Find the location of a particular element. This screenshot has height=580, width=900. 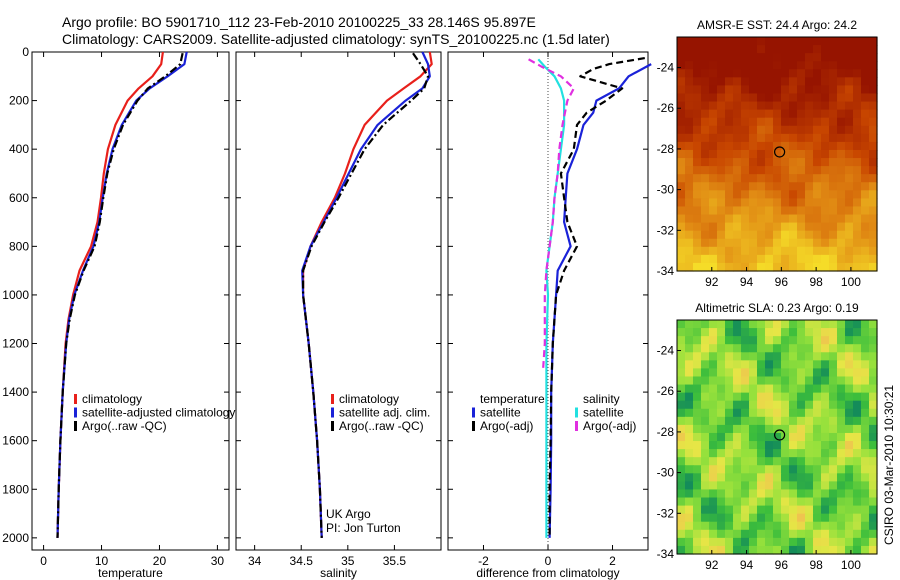

x-axis-label: temperature is located at coordinates (130, 573).